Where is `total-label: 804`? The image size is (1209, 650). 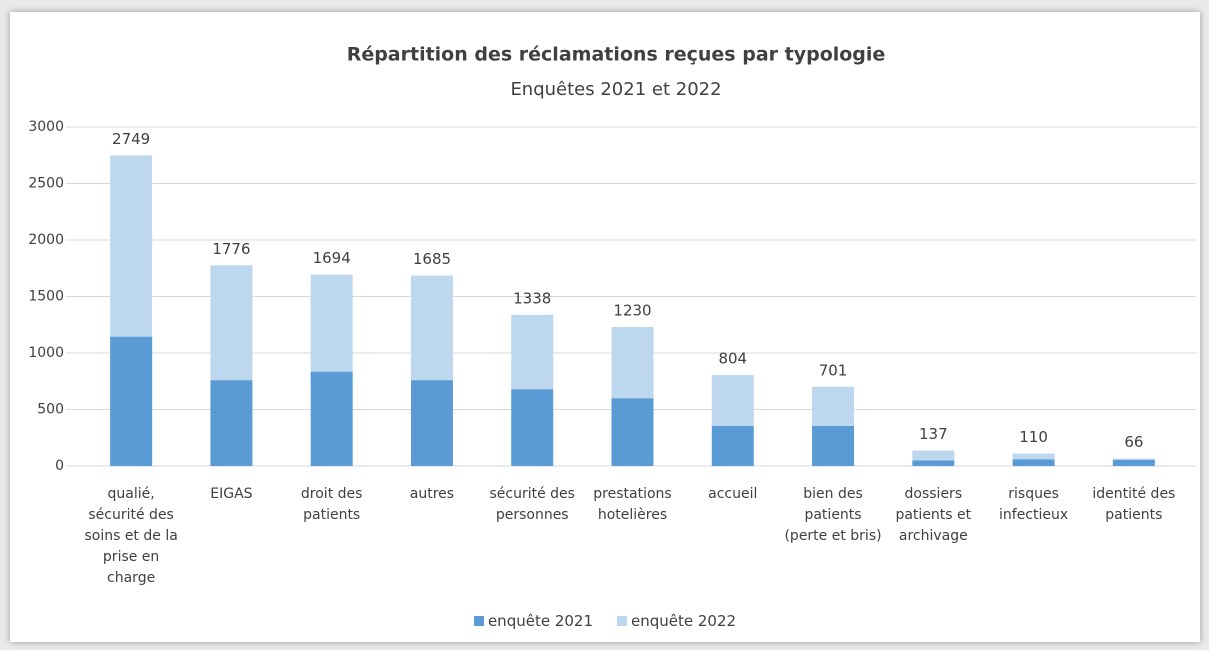 total-label: 804 is located at coordinates (732, 359).